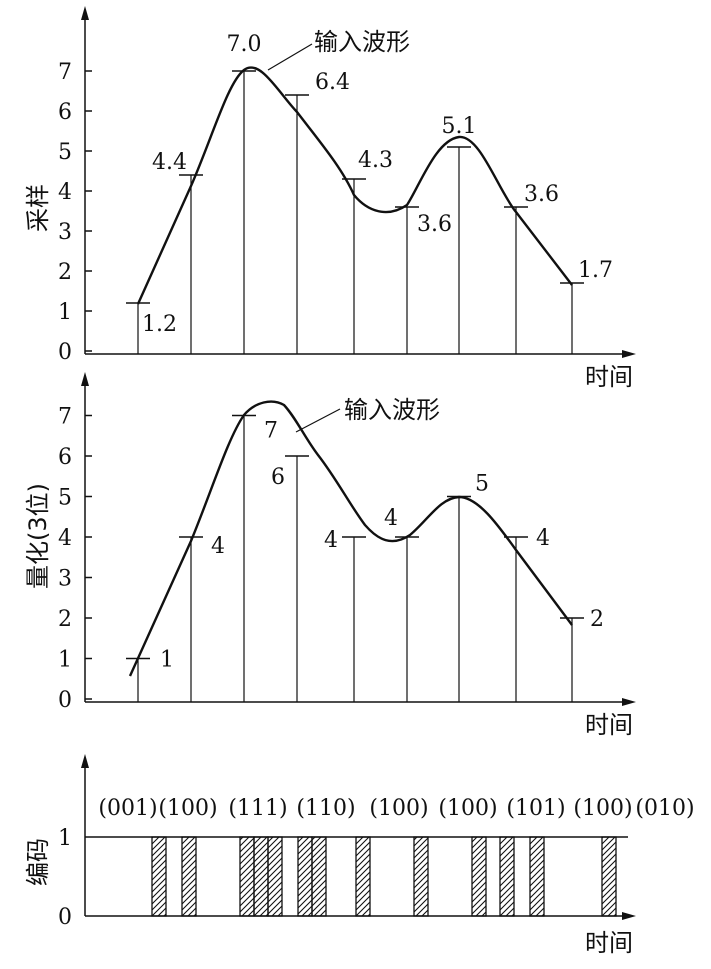  Describe the element at coordinates (65, 538) in the screenshot. I see `quant-tick-label-4: 4` at that location.